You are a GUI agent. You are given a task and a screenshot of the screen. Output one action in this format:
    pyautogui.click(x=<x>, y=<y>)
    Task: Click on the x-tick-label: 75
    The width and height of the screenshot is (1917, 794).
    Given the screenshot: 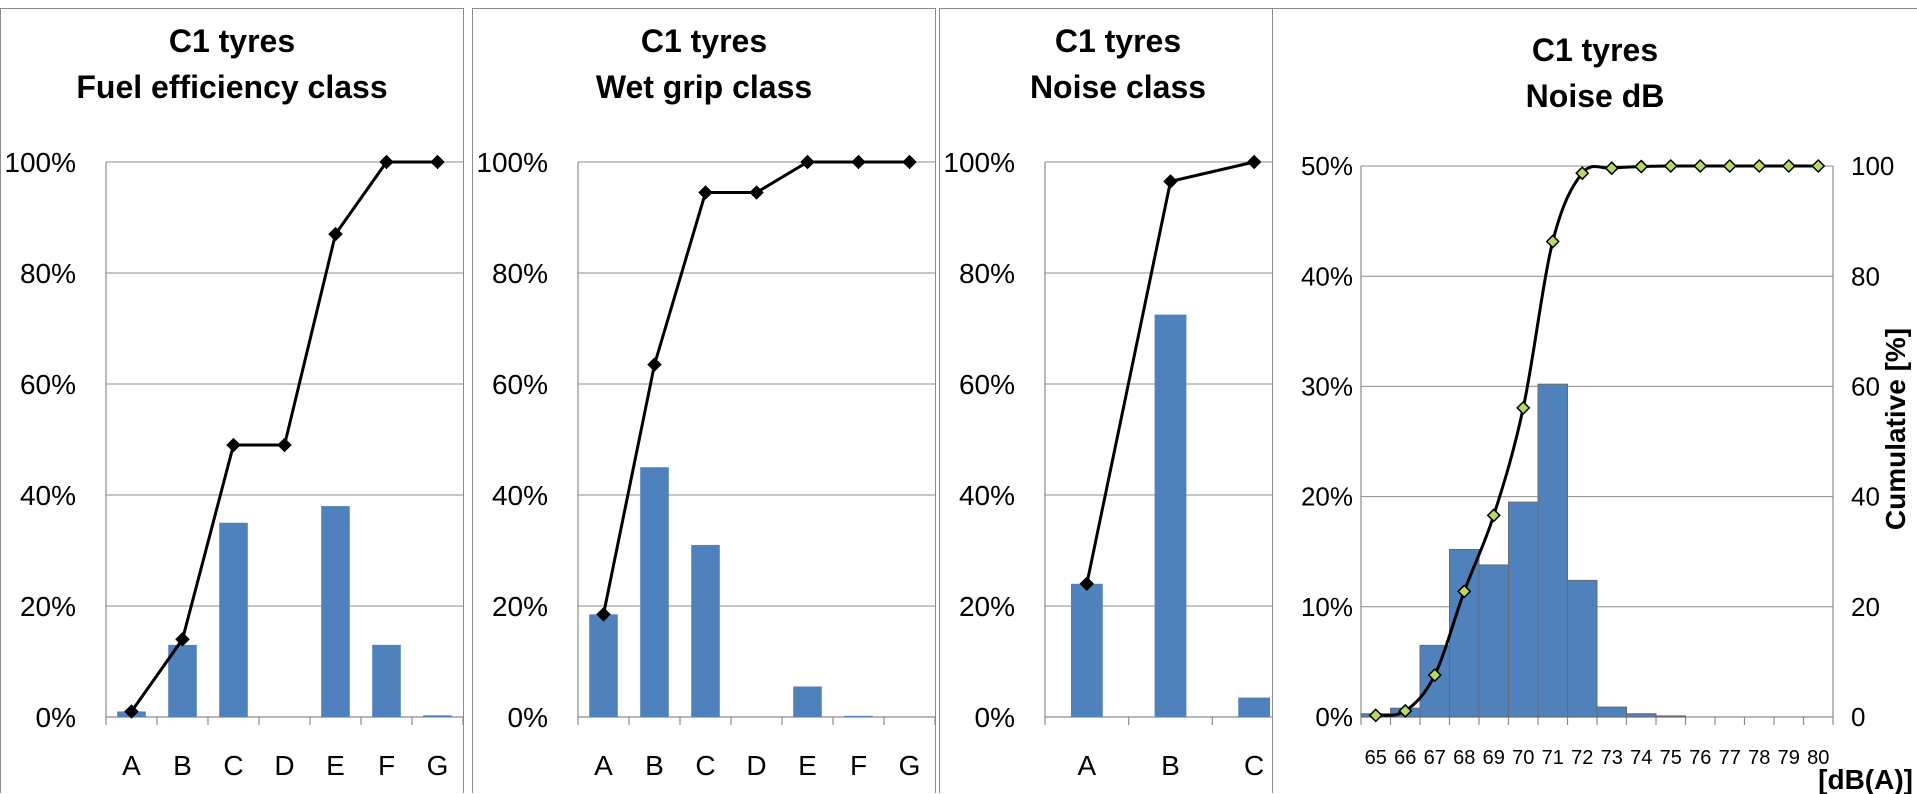 What is the action you would take?
    pyautogui.click(x=1671, y=758)
    